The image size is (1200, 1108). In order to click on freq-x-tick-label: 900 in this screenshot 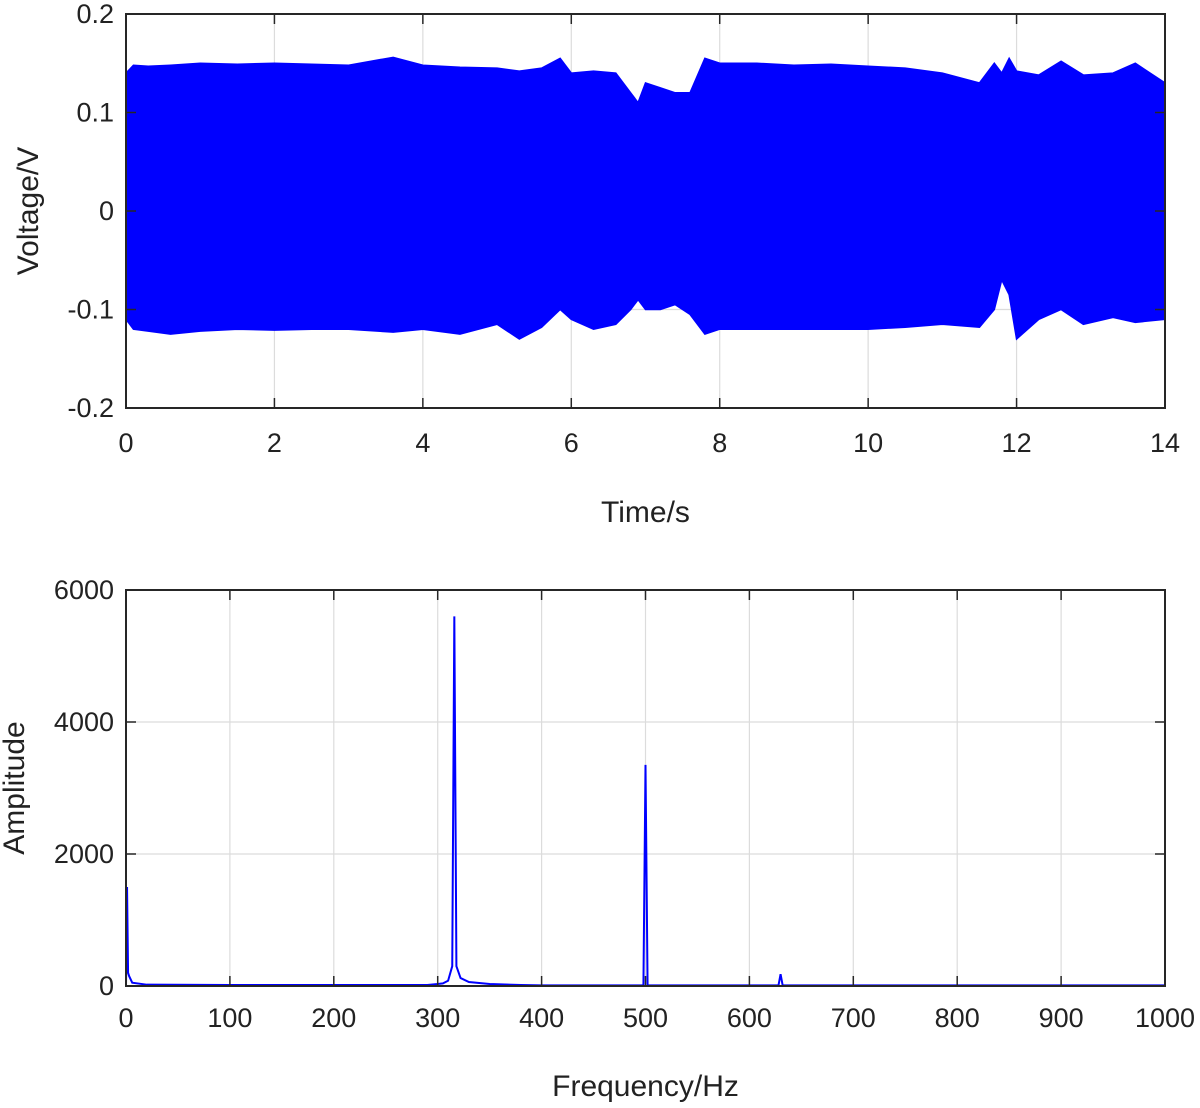, I will do `click(1061, 1018)`.